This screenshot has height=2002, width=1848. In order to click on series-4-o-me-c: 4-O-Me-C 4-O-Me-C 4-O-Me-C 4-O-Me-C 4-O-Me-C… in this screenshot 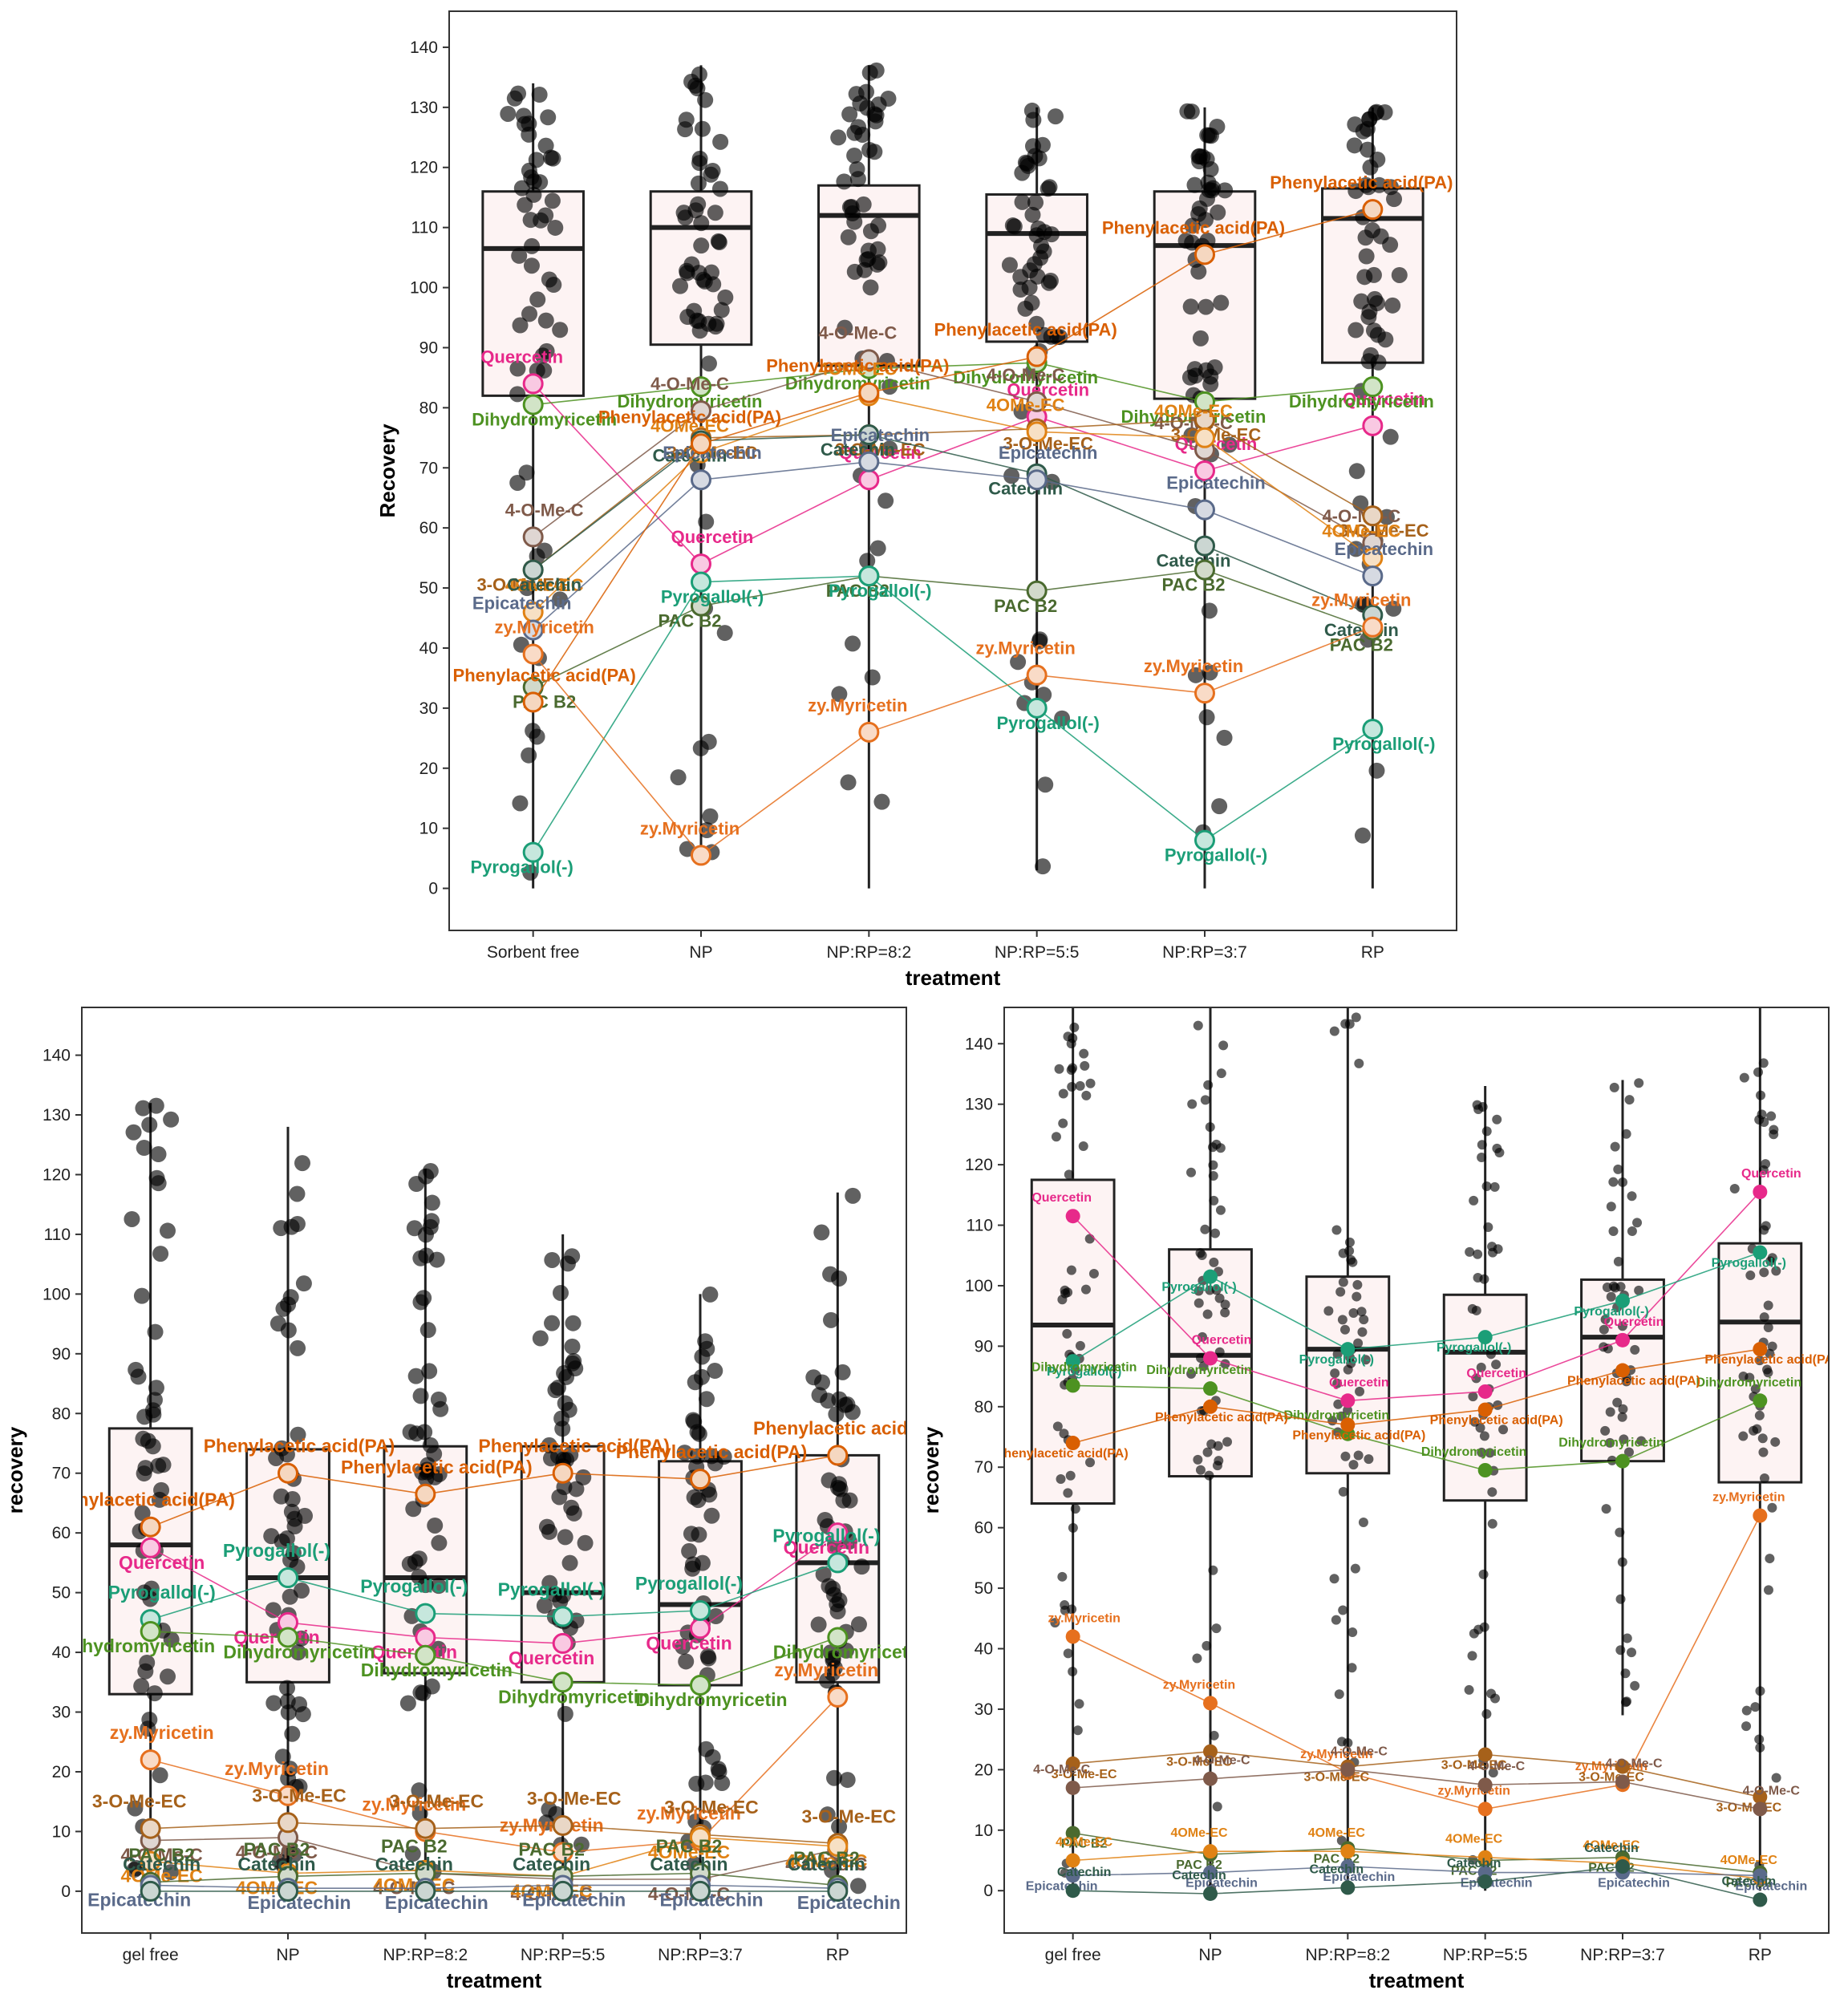, I will do `click(952, 438)`.